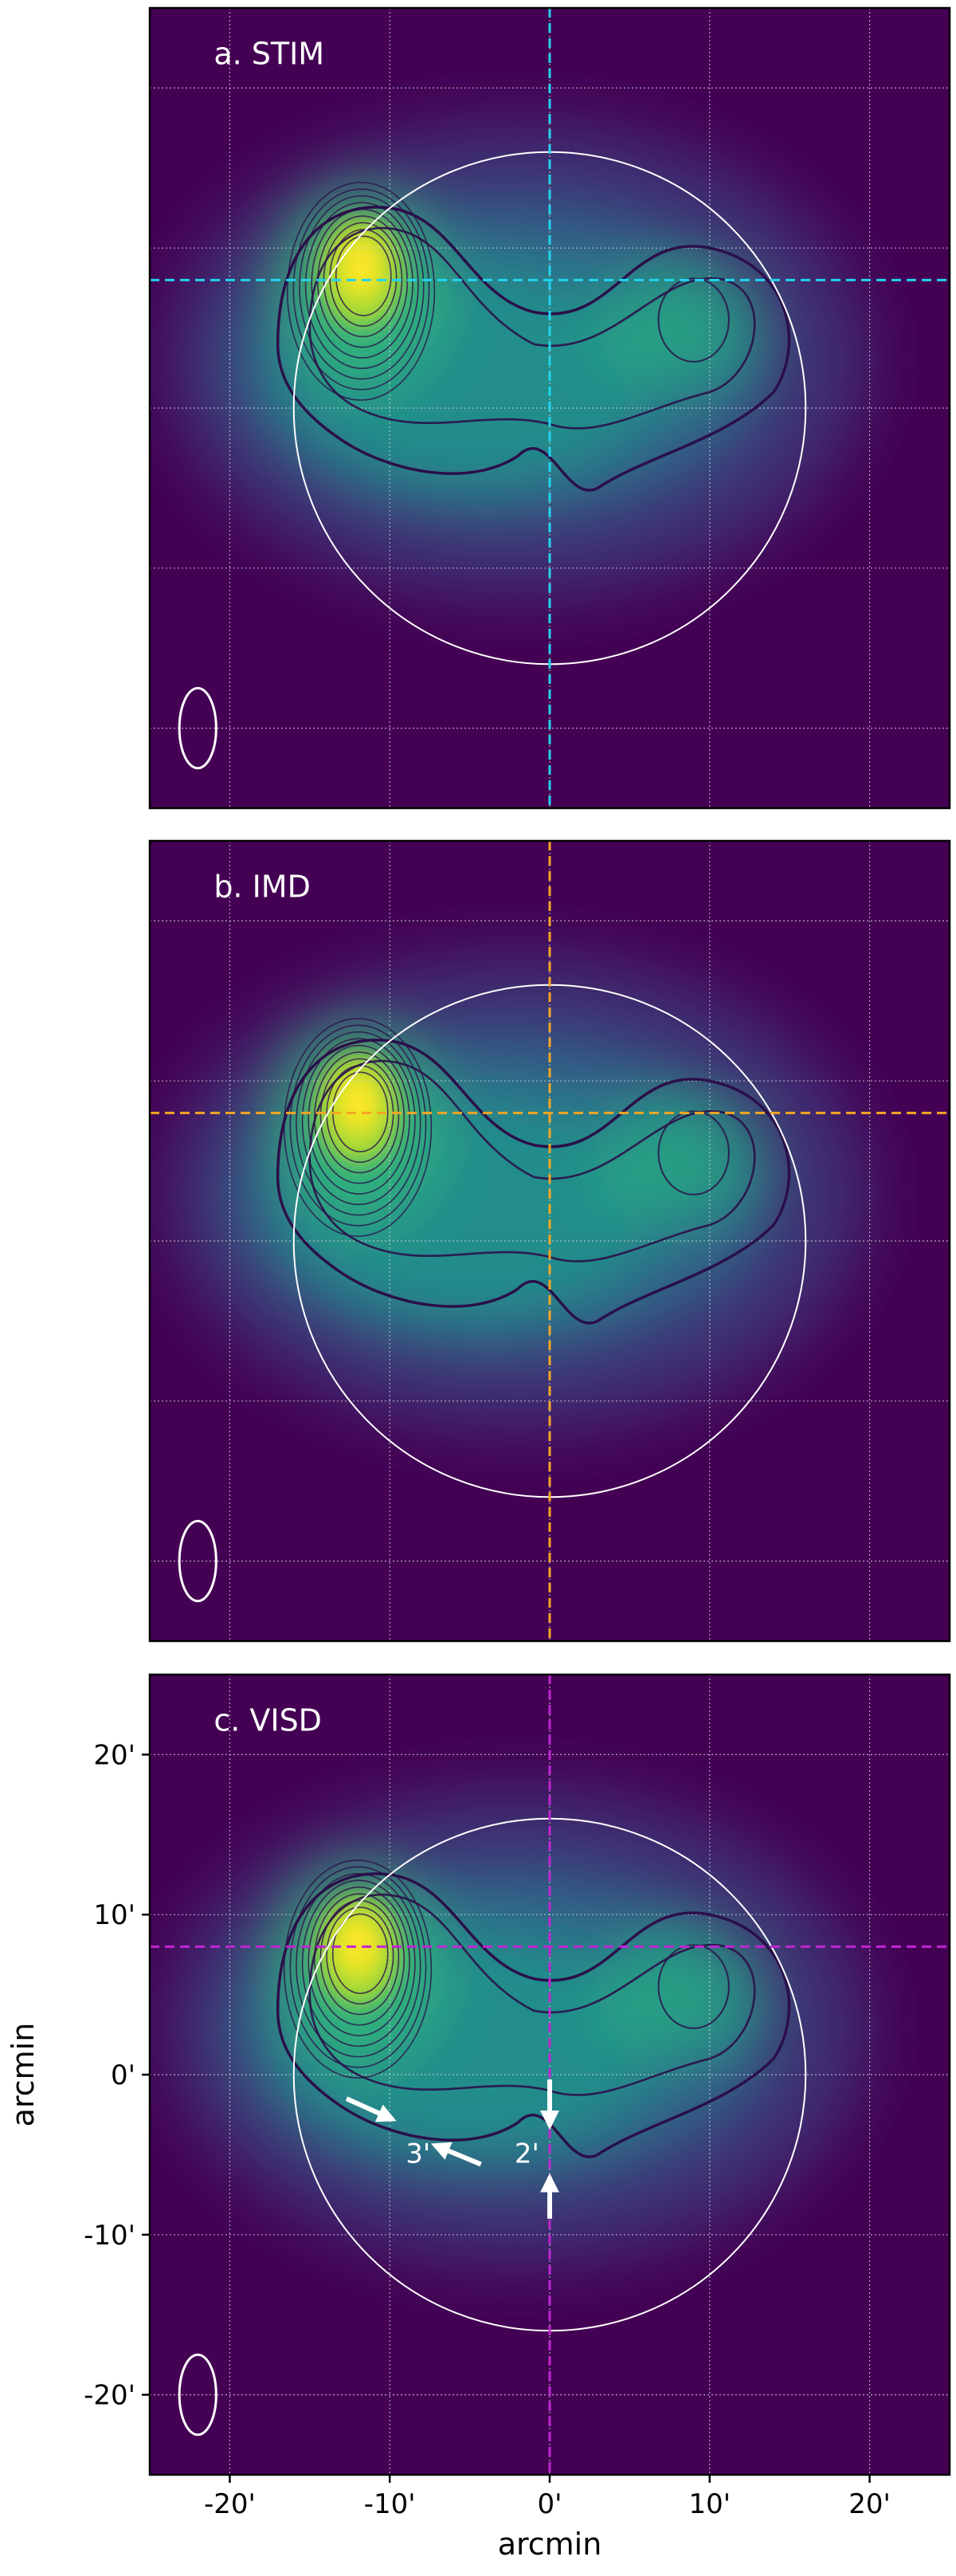 The image size is (956, 2576). What do you see at coordinates (550, 2504) in the screenshot?
I see `x-tick-label: 0'` at bounding box center [550, 2504].